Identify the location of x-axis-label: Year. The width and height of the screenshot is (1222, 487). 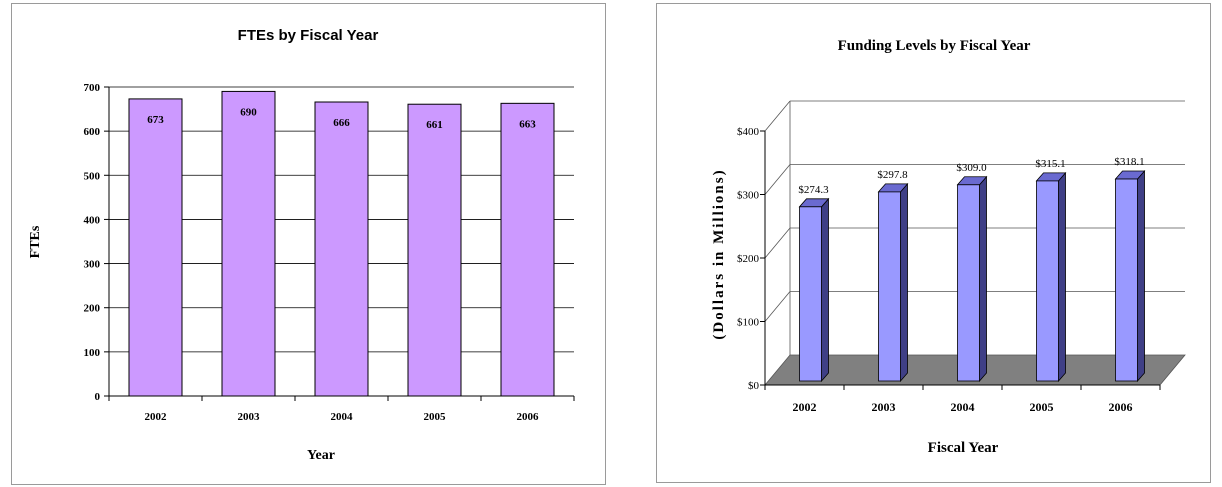
(321, 455).